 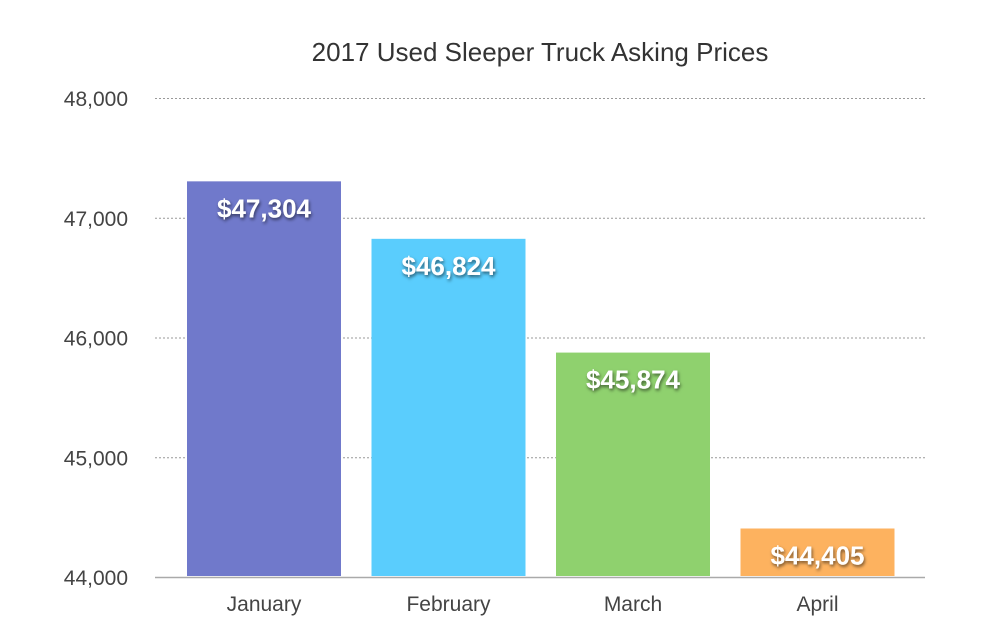 I want to click on y-tick-label: 45,000, so click(x=96, y=458).